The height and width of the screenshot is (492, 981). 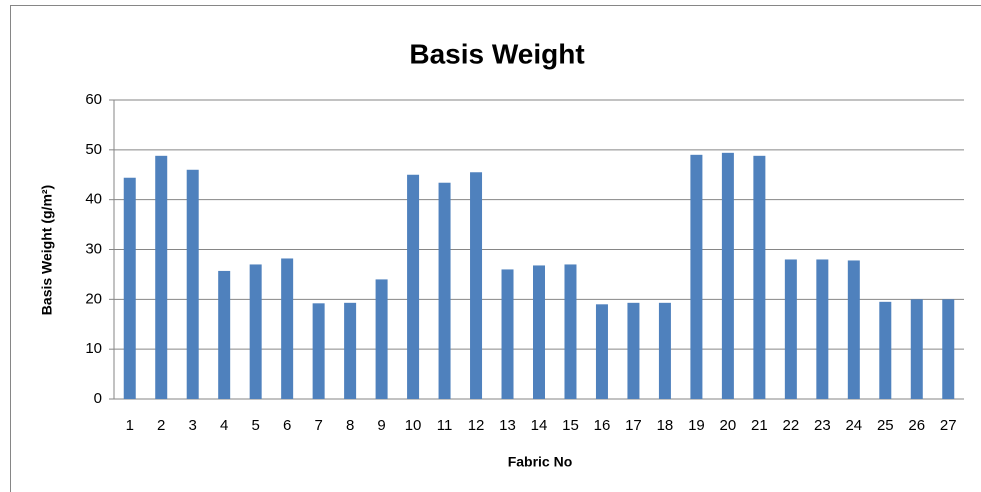 What do you see at coordinates (350, 425) in the screenshot?
I see `x-tick-label: 8` at bounding box center [350, 425].